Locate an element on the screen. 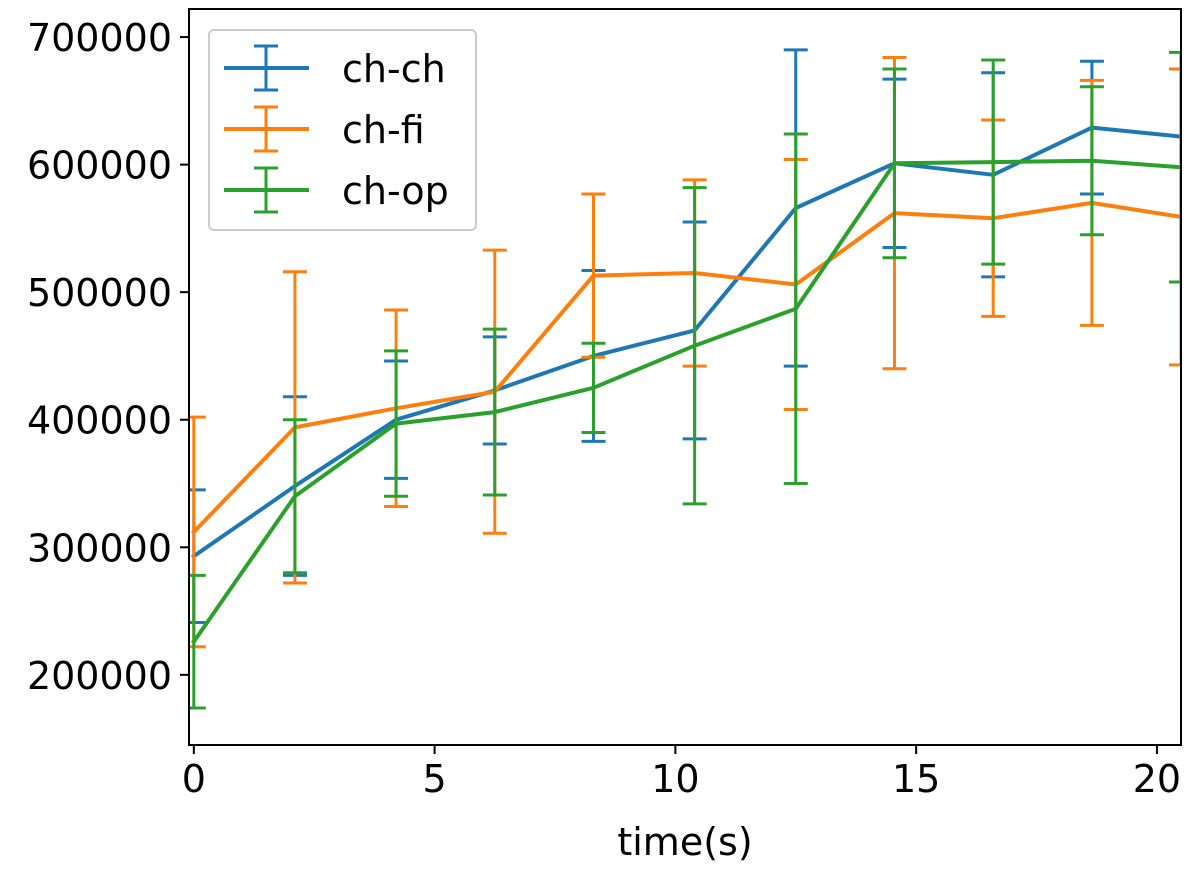 Image resolution: width=1192 pixels, height=873 pixels. legend-box is located at coordinates (342, 130).